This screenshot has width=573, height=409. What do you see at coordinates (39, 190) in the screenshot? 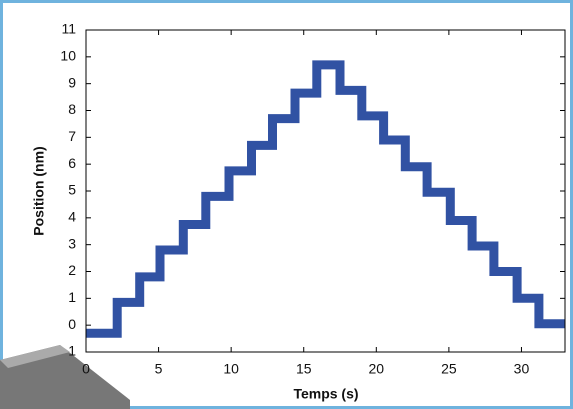
I see `y-axis-label: Position (nm)` at bounding box center [39, 190].